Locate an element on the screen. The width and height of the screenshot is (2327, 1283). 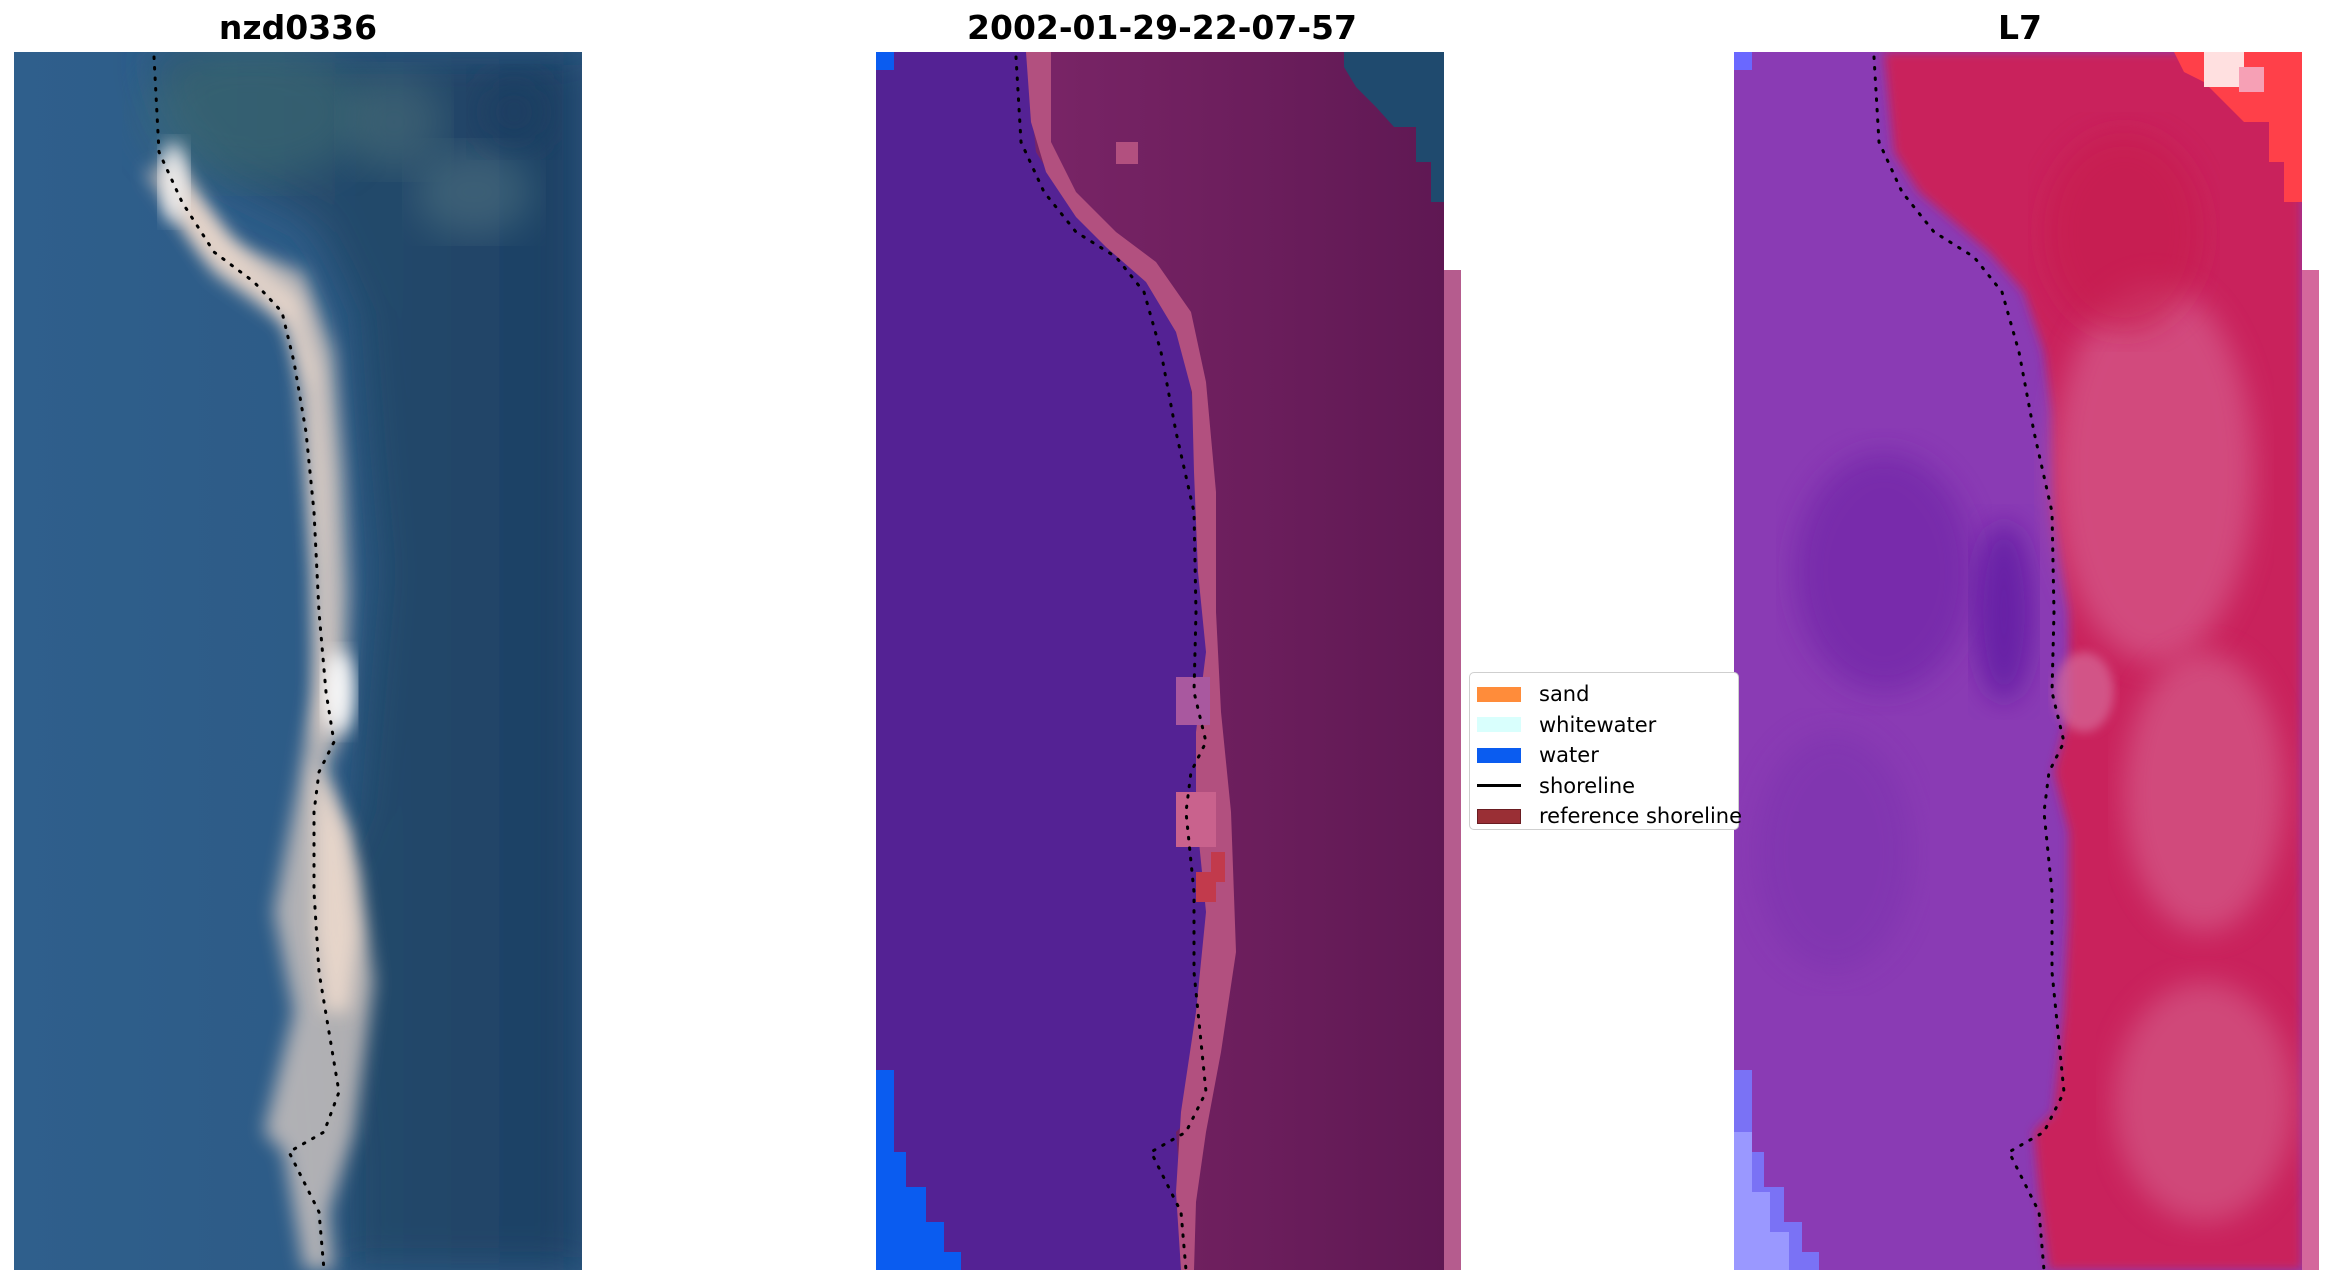
legend-swatch-reference-shoreline is located at coordinates (1499, 816).